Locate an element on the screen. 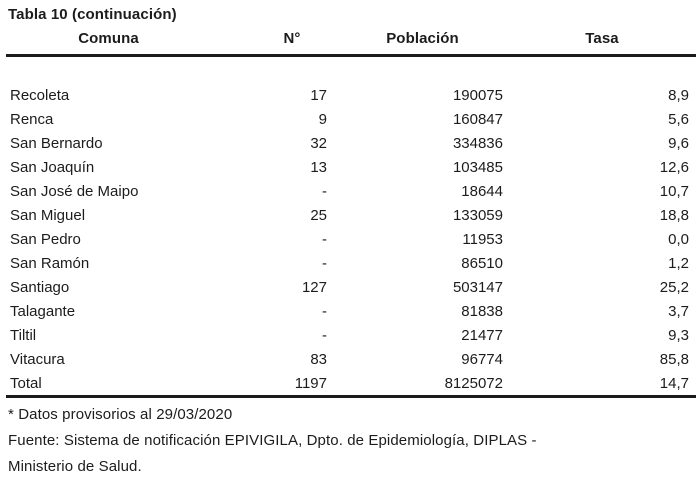 This screenshot has height=480, width=700. table-row: Recoleta 17 190075 8,9 is located at coordinates (351, 95).